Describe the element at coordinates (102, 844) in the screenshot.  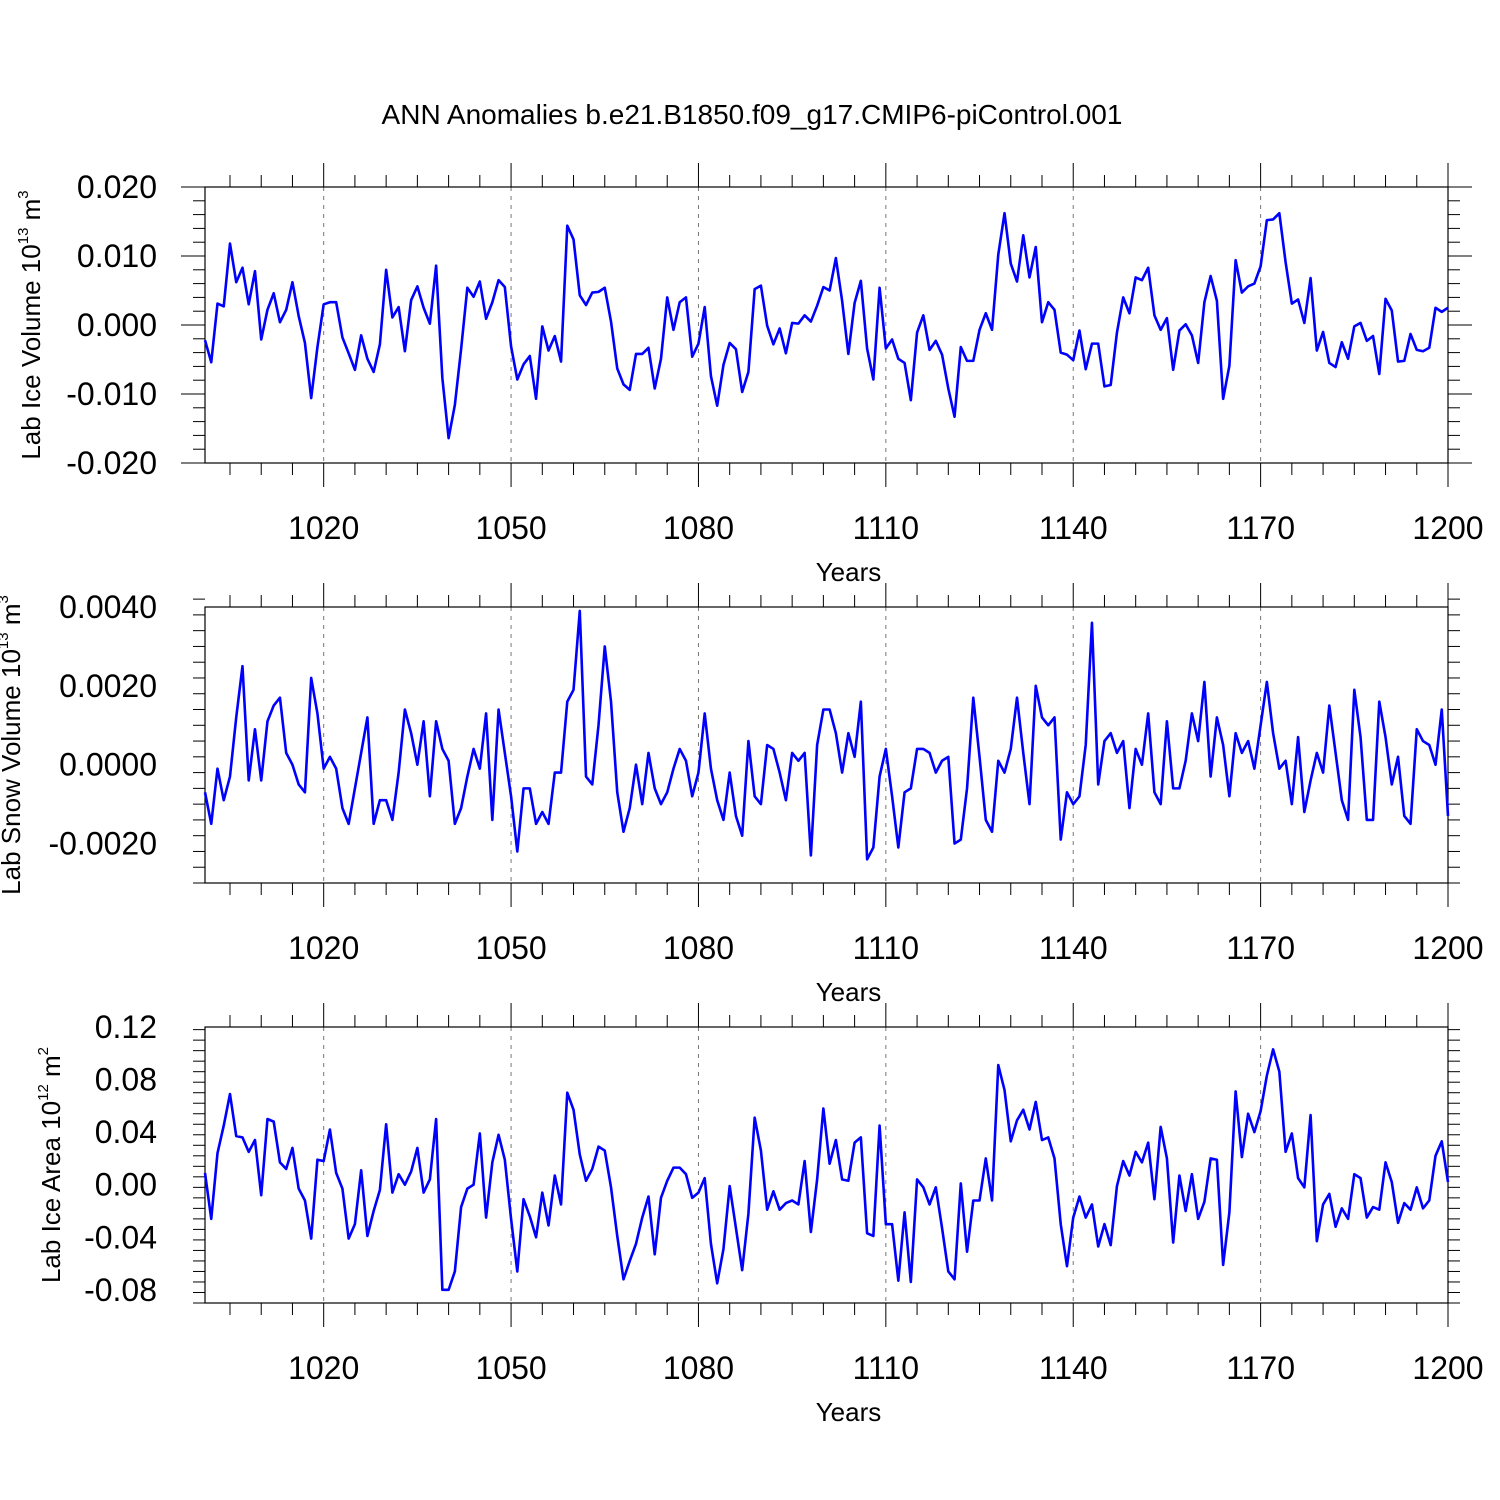
I see `y-tick-label: -0.0020` at that location.